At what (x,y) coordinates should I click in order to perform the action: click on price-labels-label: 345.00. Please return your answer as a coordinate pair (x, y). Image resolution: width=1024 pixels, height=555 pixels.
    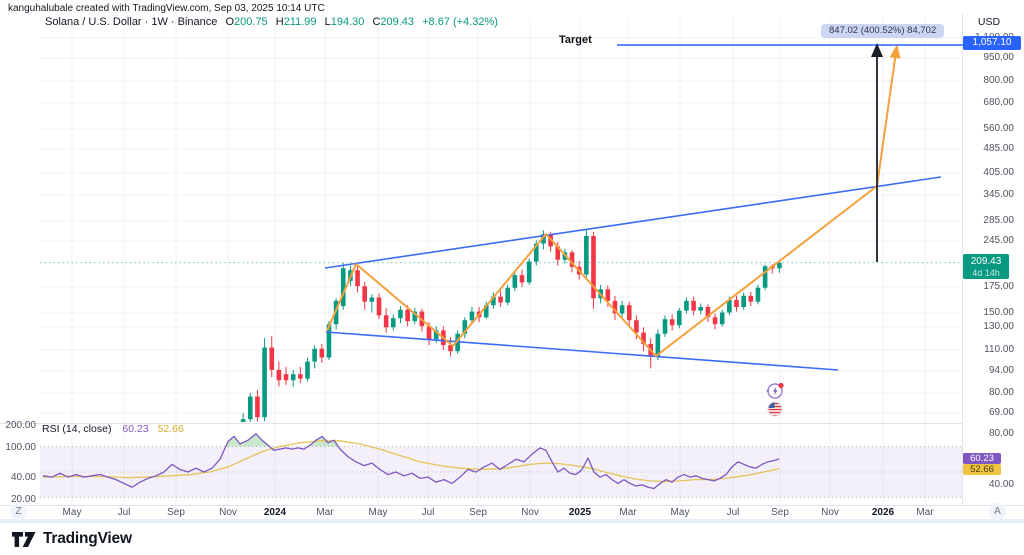
    Looking at the image, I should click on (998, 194).